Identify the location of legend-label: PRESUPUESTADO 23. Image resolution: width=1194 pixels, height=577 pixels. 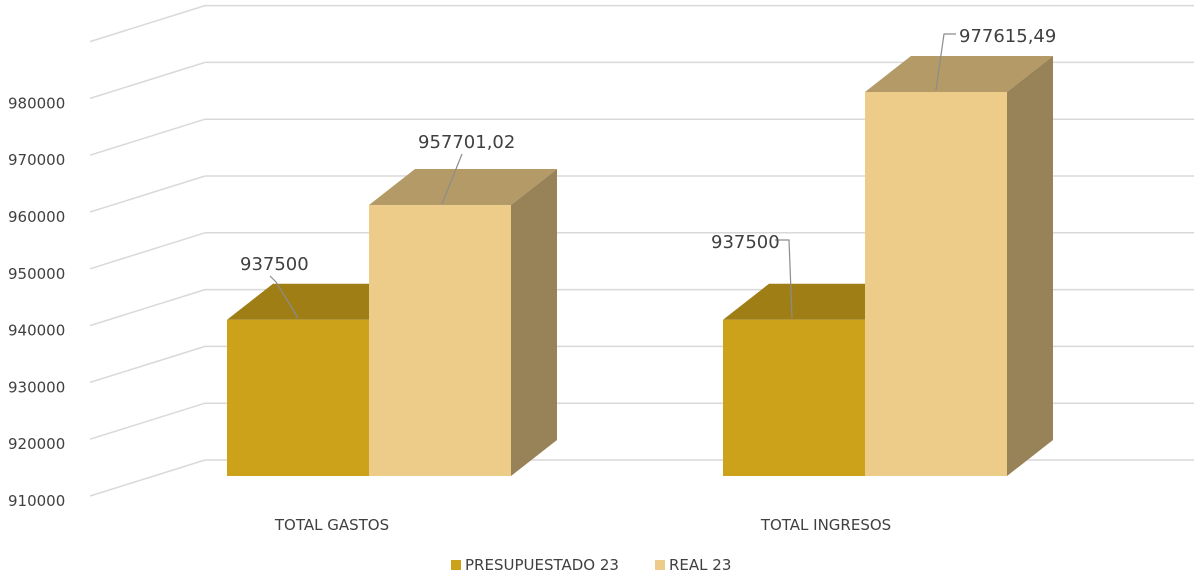
(542, 565).